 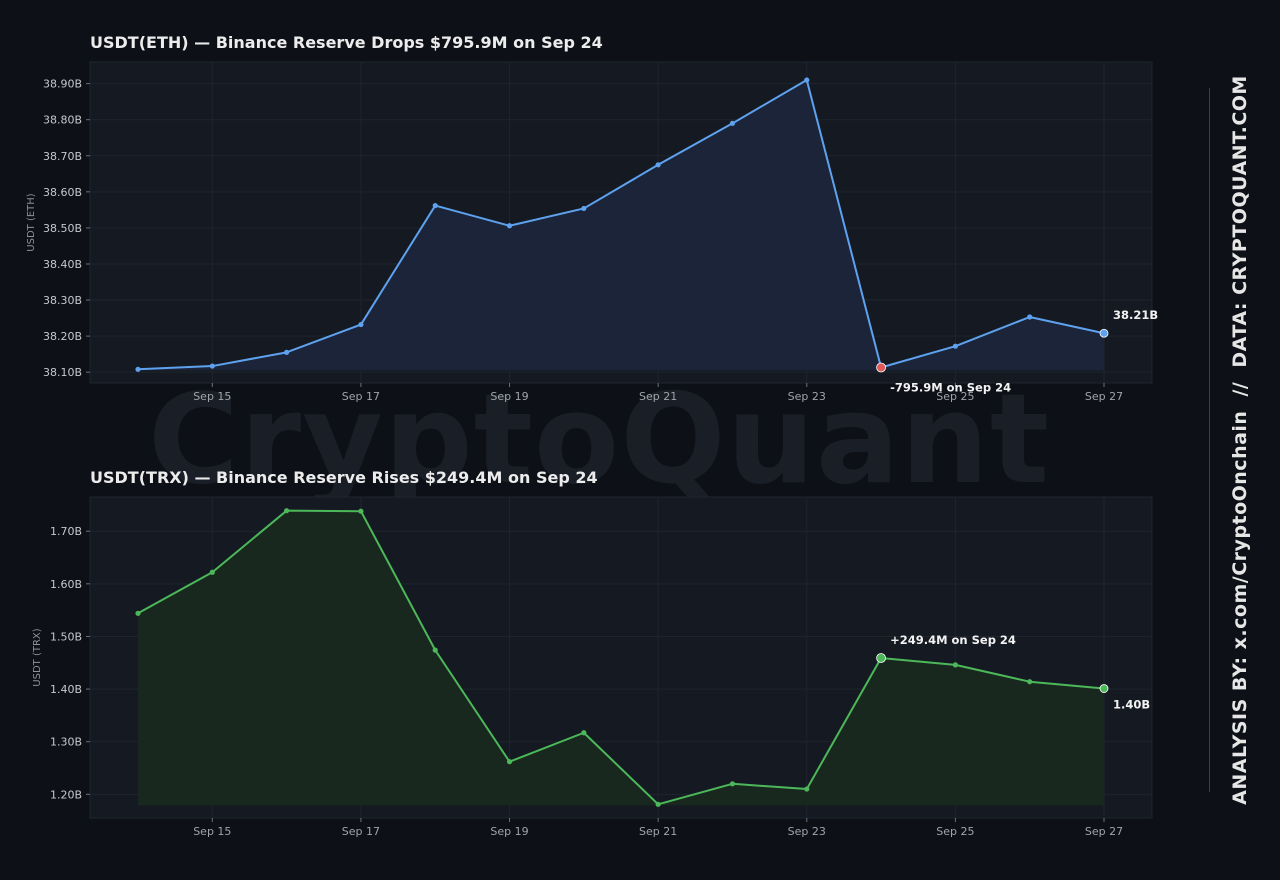 I want to click on eth-ytick-label: 38.50B, so click(x=62, y=228).